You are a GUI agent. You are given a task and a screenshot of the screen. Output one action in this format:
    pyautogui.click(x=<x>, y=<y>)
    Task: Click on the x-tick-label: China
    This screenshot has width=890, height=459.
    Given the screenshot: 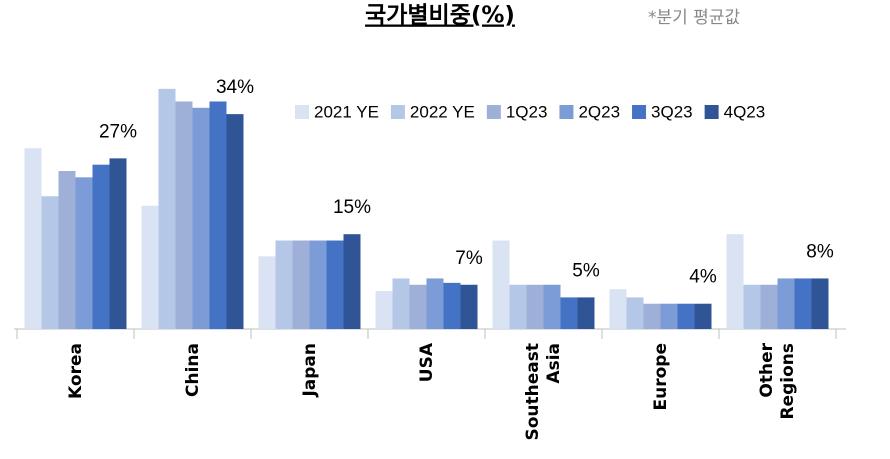 What is the action you would take?
    pyautogui.click(x=193, y=398)
    